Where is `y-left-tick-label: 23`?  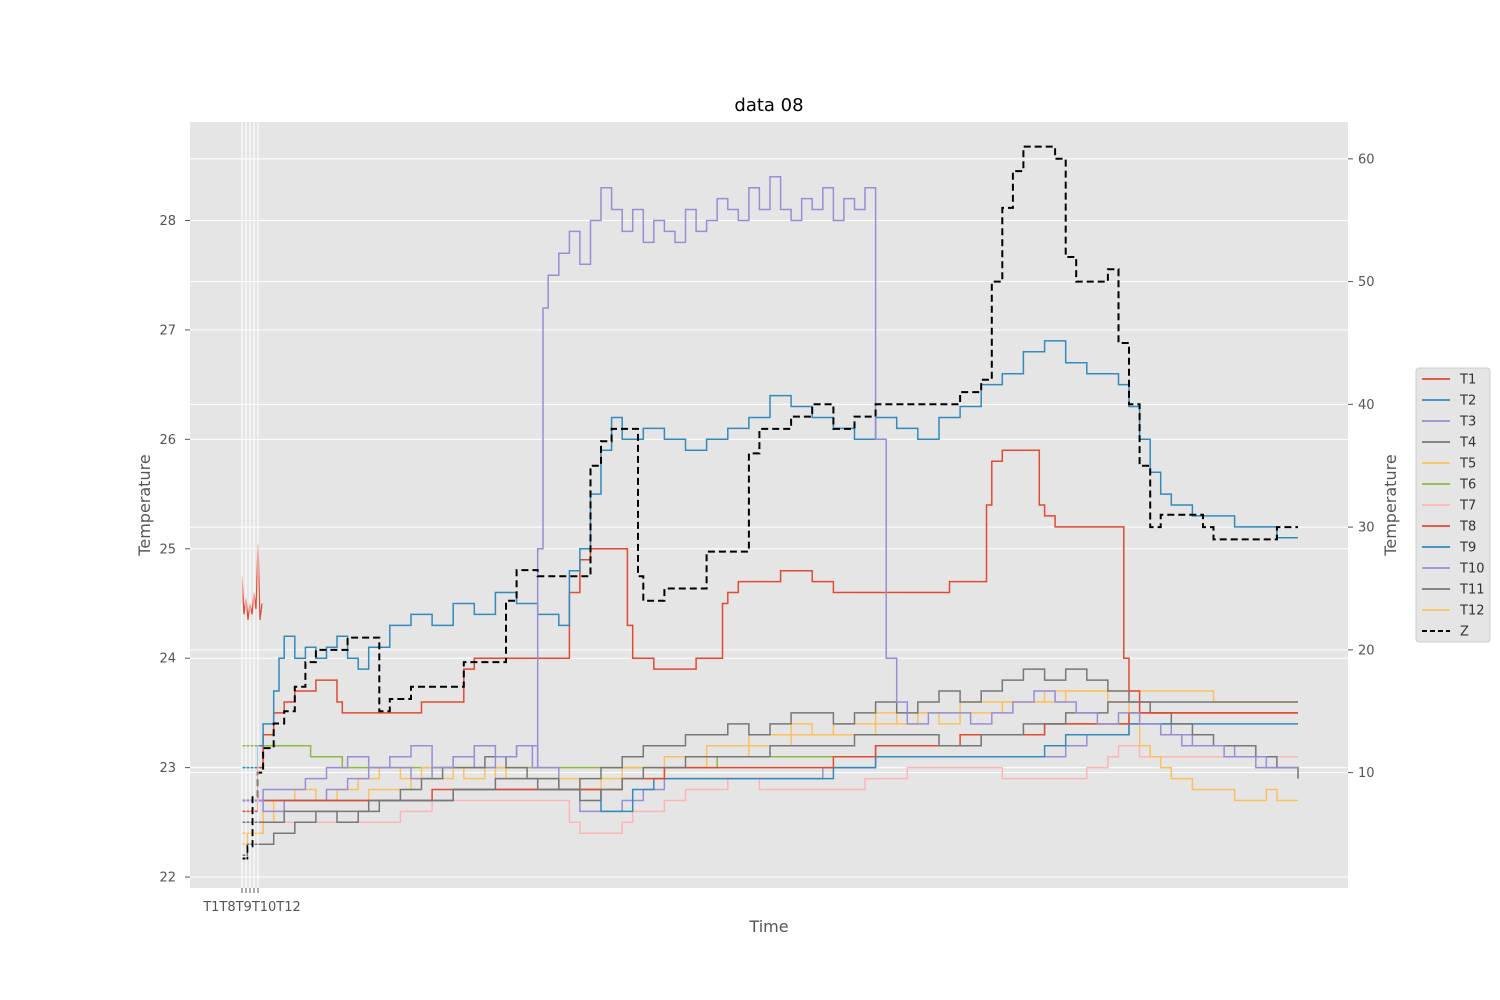
y-left-tick-label: 23 is located at coordinates (167, 768).